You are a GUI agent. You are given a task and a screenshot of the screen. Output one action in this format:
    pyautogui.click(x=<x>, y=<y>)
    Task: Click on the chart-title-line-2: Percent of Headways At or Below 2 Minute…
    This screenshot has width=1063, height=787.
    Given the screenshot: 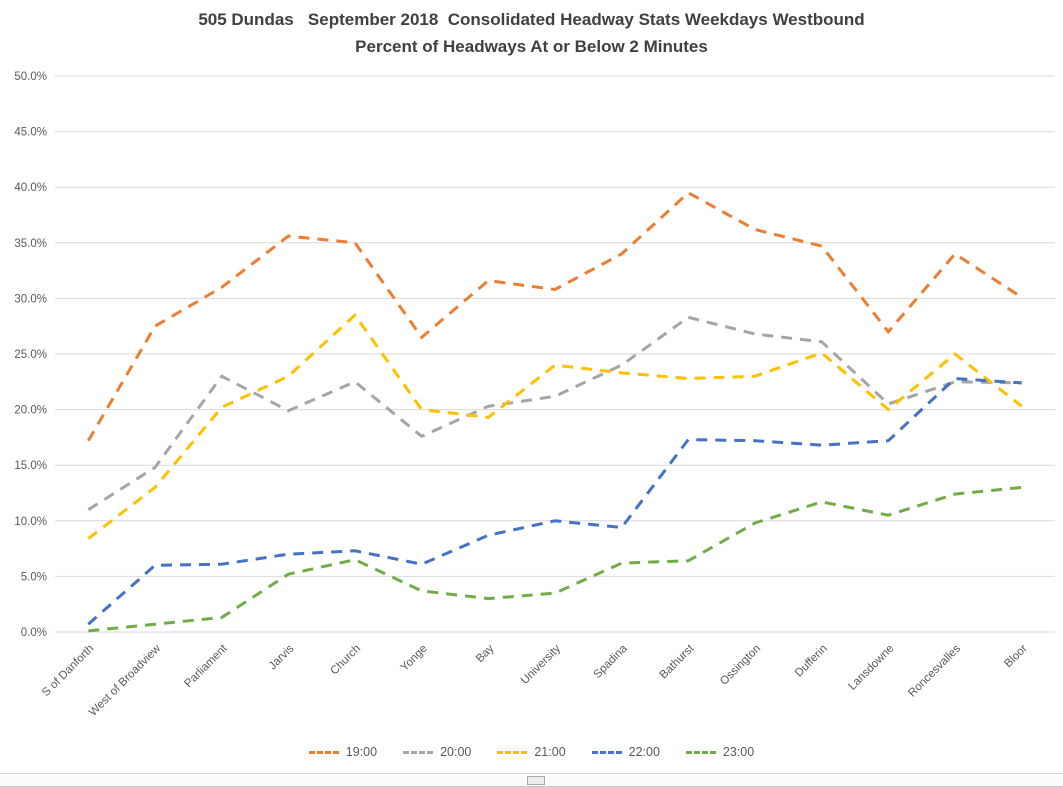 What is the action you would take?
    pyautogui.click(x=531, y=46)
    